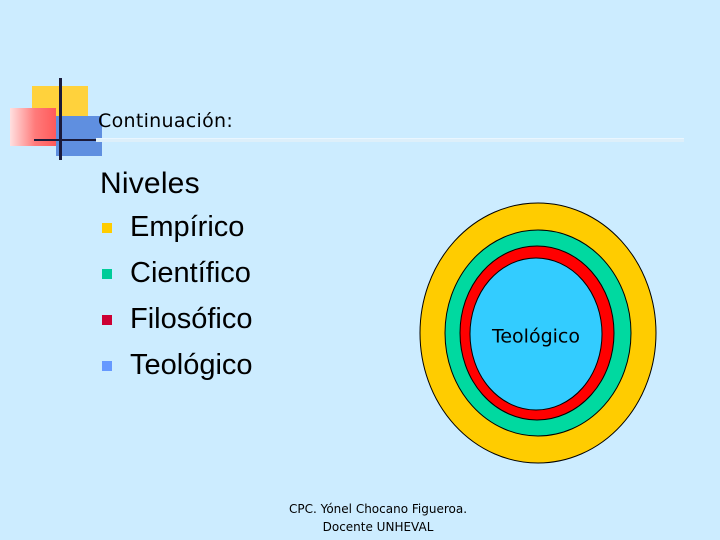 This screenshot has height=540, width=720. Describe the element at coordinates (79, 136) in the screenshot. I see `blue-square` at that location.